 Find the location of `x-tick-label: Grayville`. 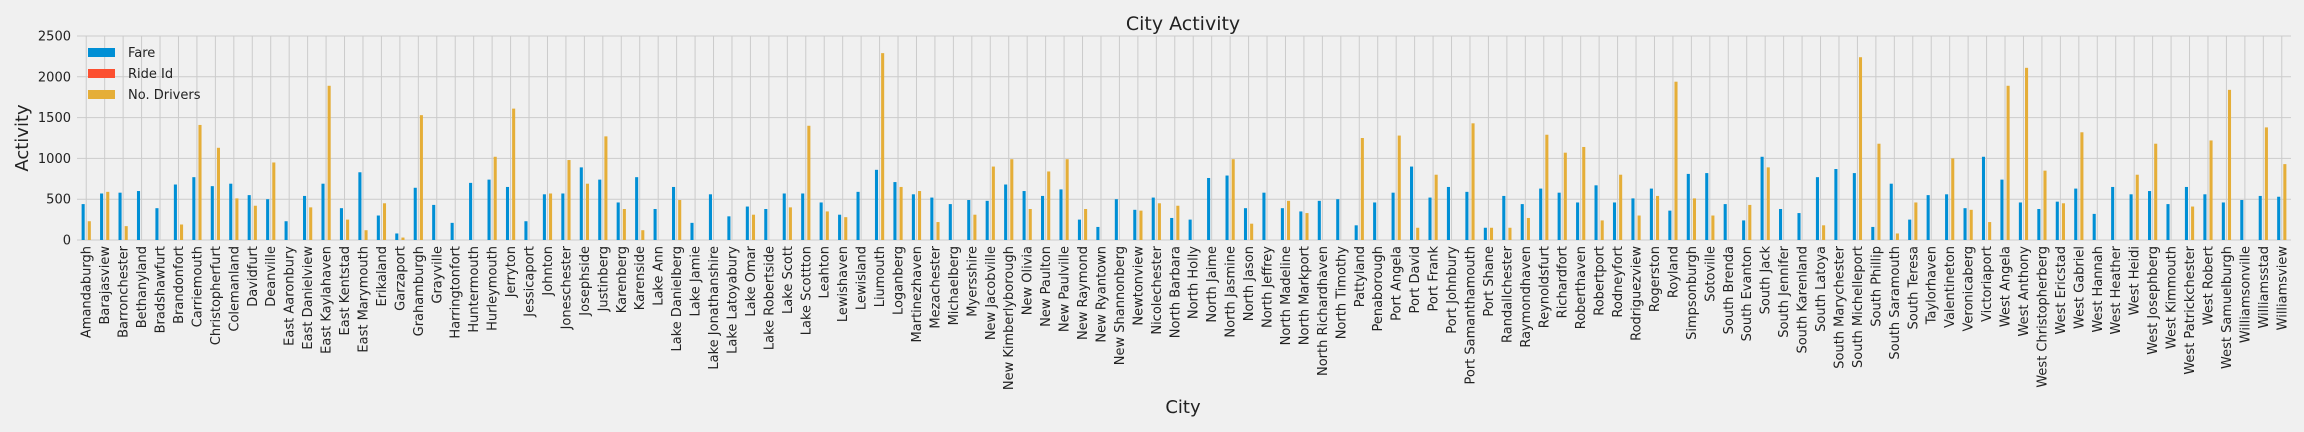

x-tick-label: Grayville is located at coordinates (437, 275).